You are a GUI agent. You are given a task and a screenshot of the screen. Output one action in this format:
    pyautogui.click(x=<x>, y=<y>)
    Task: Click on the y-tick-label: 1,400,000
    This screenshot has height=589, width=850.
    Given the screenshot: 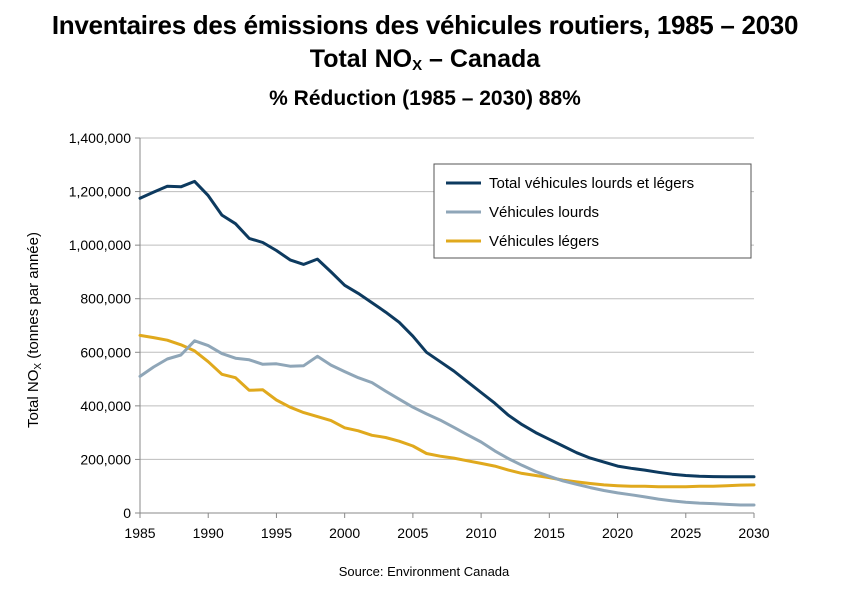 What is the action you would take?
    pyautogui.click(x=100, y=138)
    